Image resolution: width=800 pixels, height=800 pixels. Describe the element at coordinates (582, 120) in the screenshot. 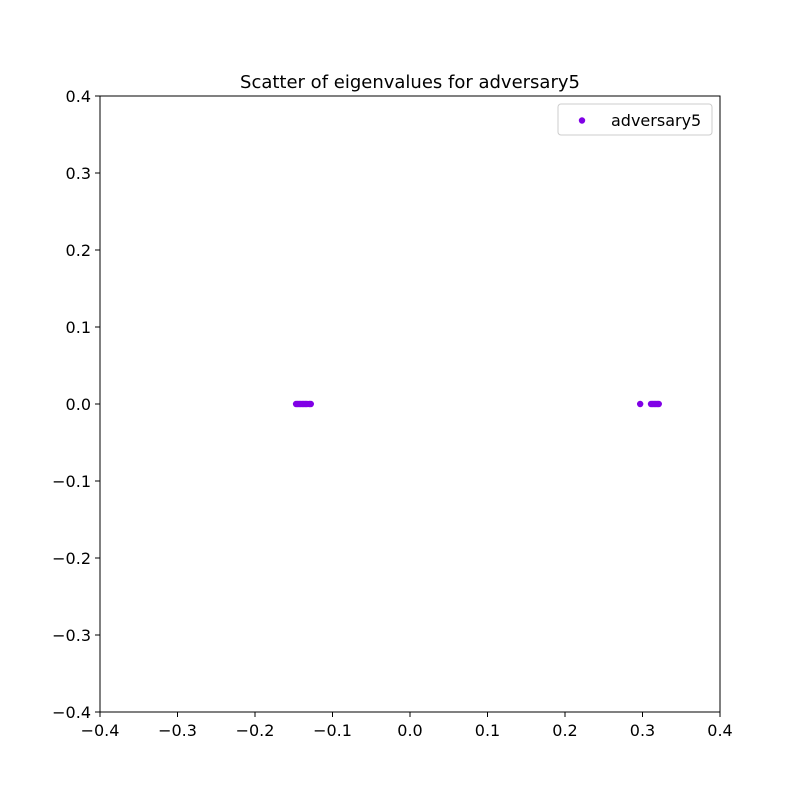

I see `legend-marker` at that location.